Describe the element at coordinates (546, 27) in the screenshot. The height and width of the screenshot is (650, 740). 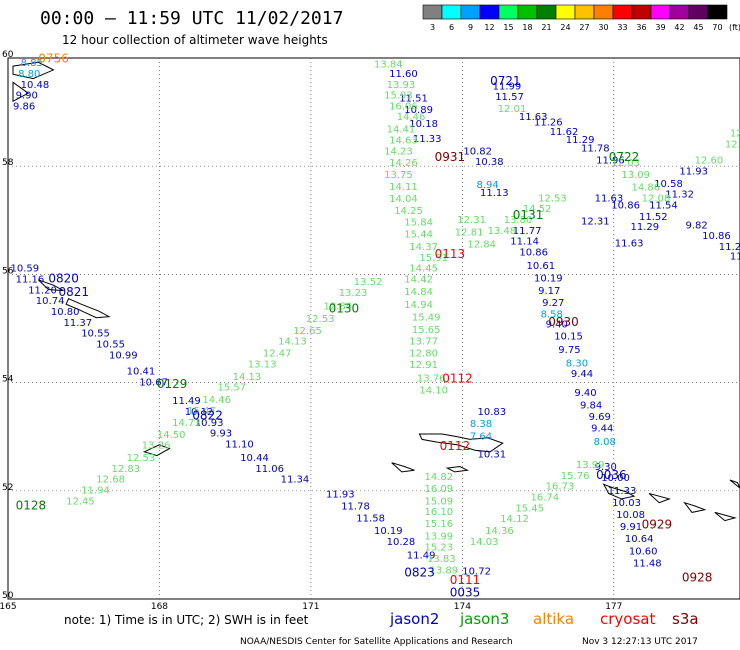
I see `colorbar-tick-label: 21` at that location.